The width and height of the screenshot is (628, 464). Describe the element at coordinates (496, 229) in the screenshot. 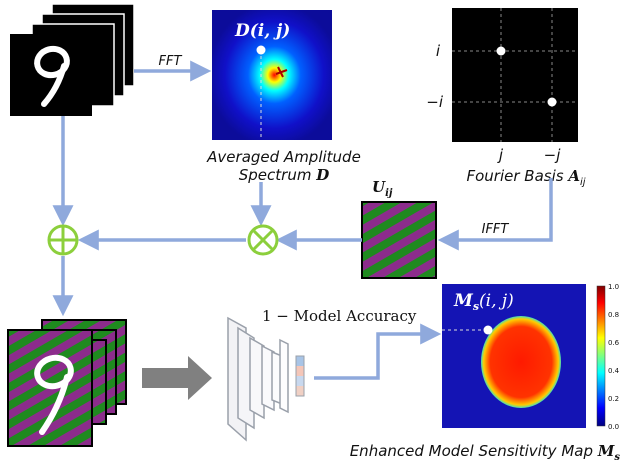

I see `ifft-label: IFFT` at that location.